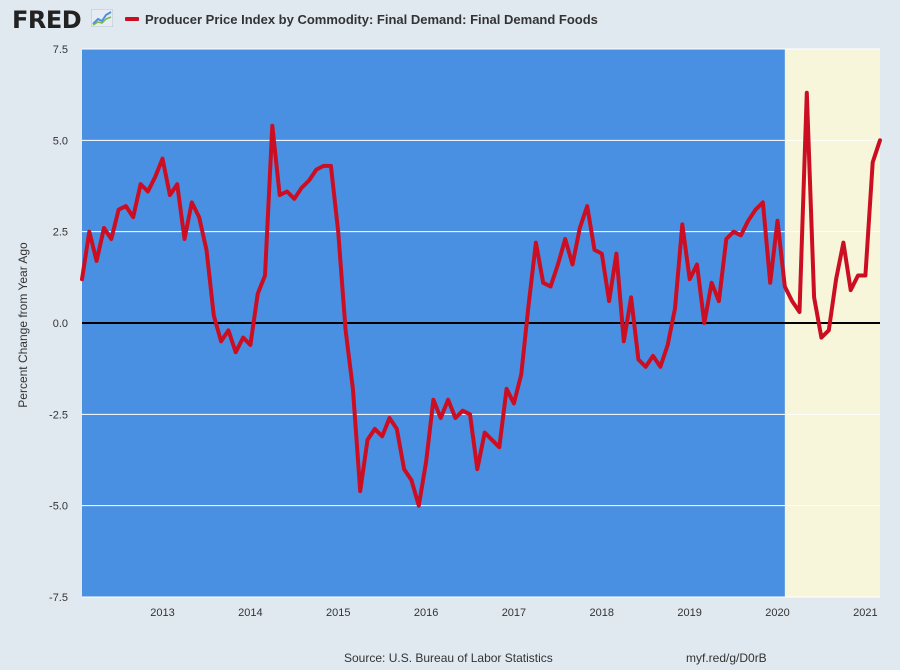 This screenshot has height=670, width=900. What do you see at coordinates (132, 19) in the screenshot?
I see `legend-swatch` at bounding box center [132, 19].